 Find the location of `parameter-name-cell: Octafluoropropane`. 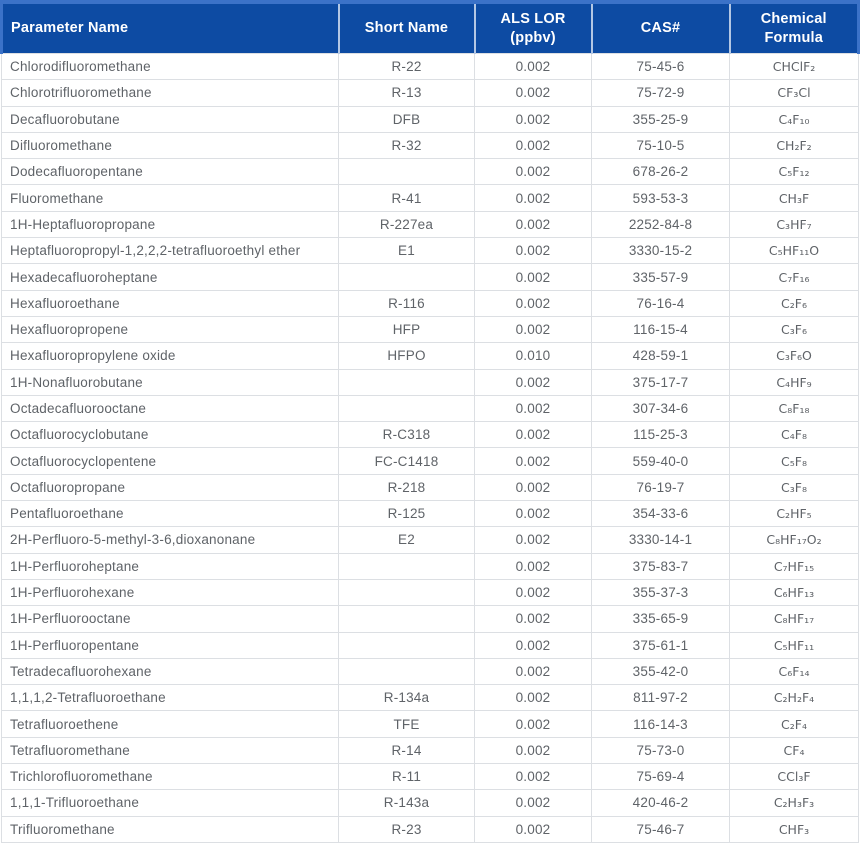

parameter-name-cell: Octafluoropropane is located at coordinates (170, 487).